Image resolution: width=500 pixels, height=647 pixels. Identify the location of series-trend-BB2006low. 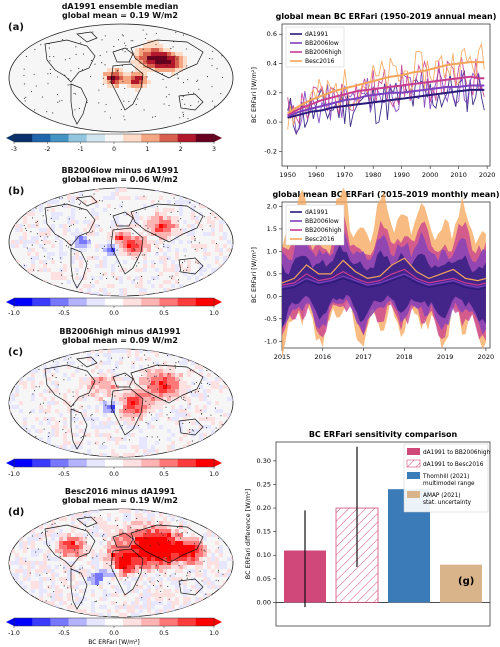
(386, 101).